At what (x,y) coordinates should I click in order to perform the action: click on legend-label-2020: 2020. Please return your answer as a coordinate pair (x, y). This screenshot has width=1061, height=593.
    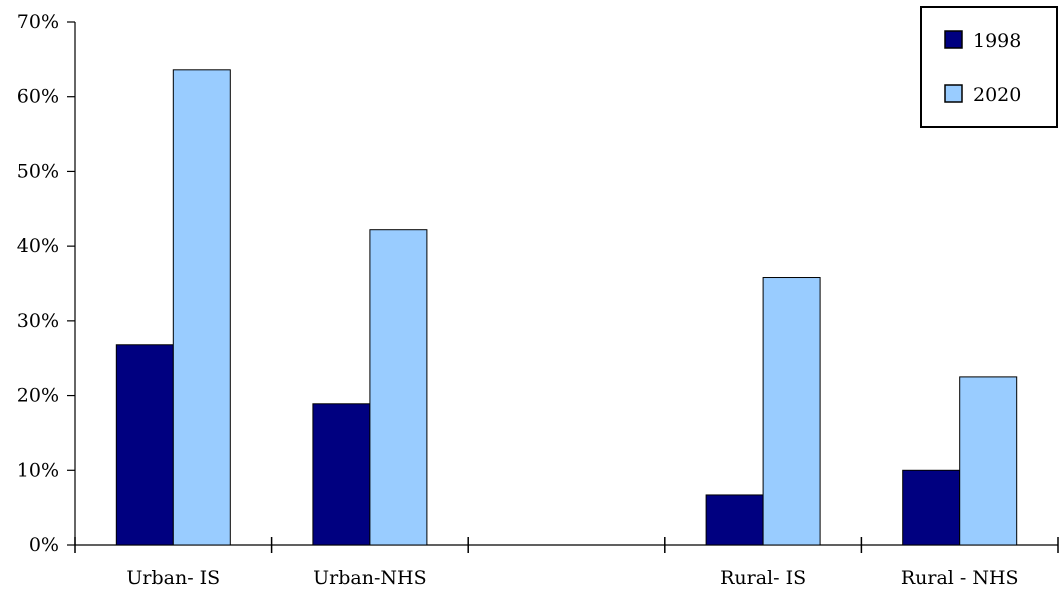
    Looking at the image, I should click on (997, 95).